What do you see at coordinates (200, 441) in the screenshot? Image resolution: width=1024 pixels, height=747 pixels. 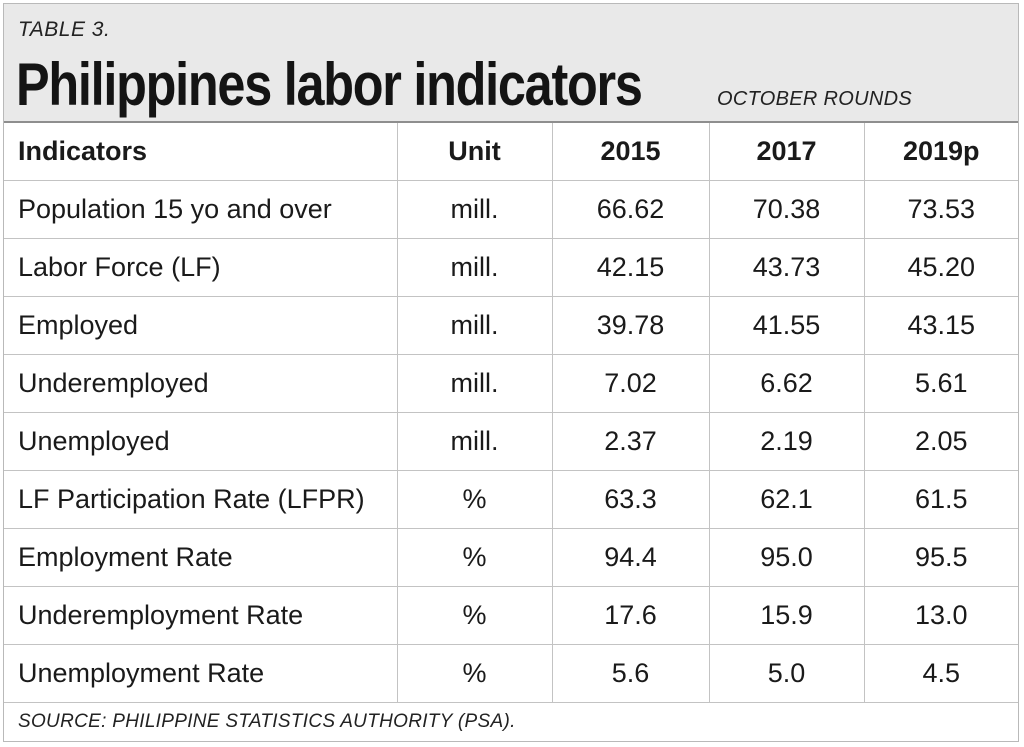 I see `indicator-name: Unemployed` at bounding box center [200, 441].